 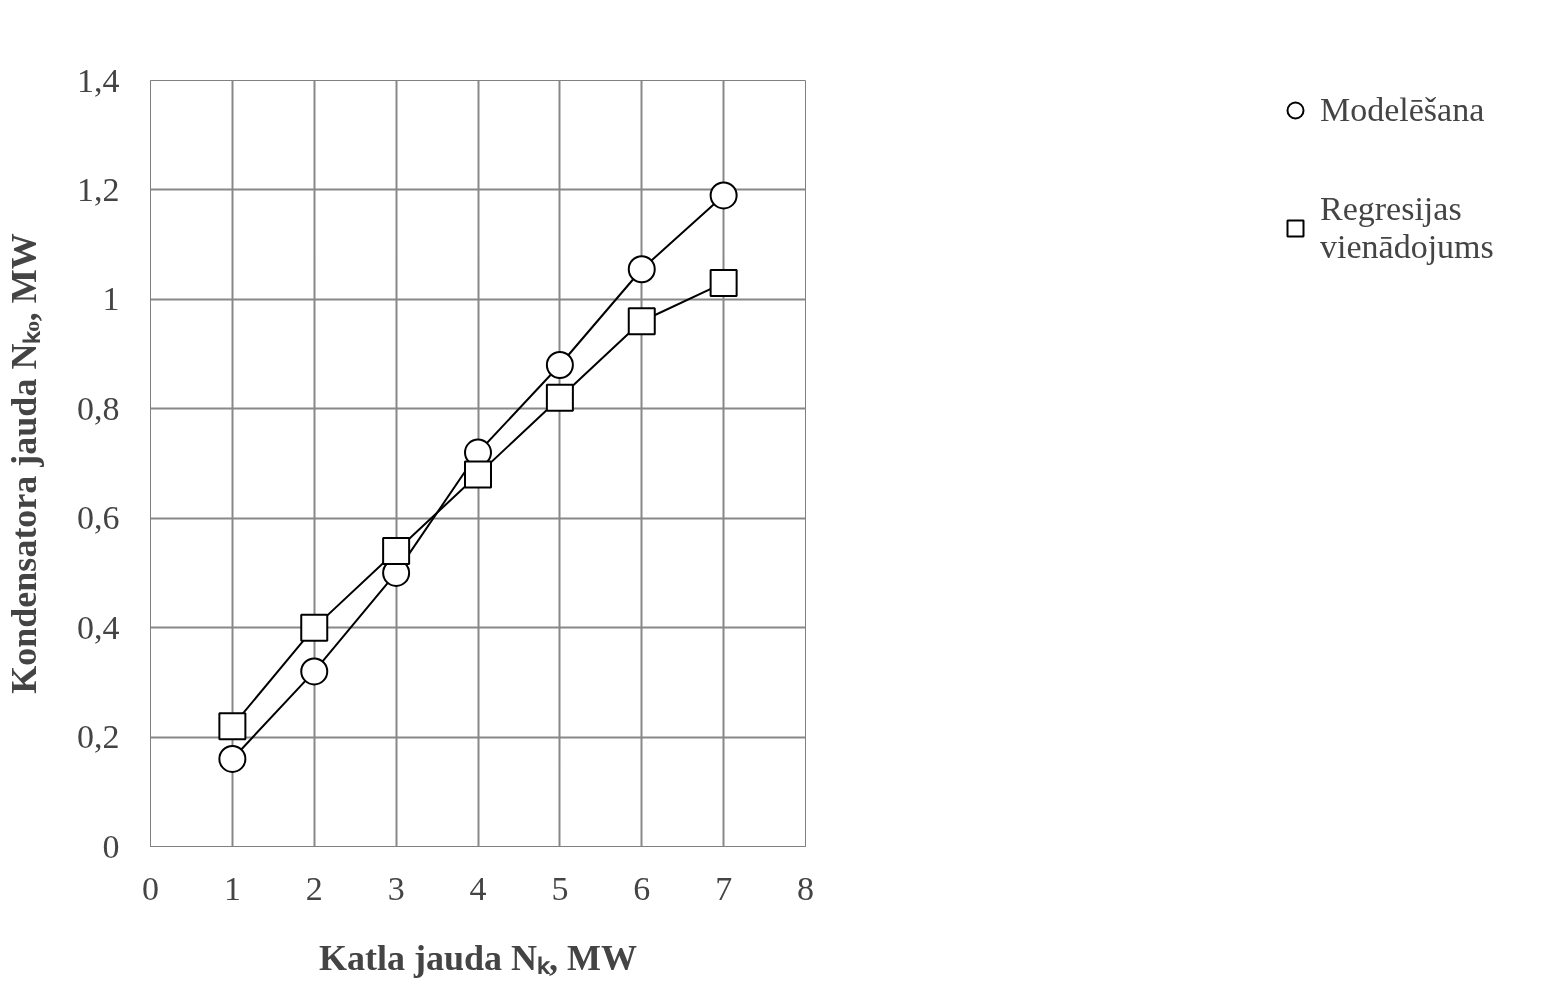 What do you see at coordinates (150, 888) in the screenshot?
I see `x-tick-label: 0` at bounding box center [150, 888].